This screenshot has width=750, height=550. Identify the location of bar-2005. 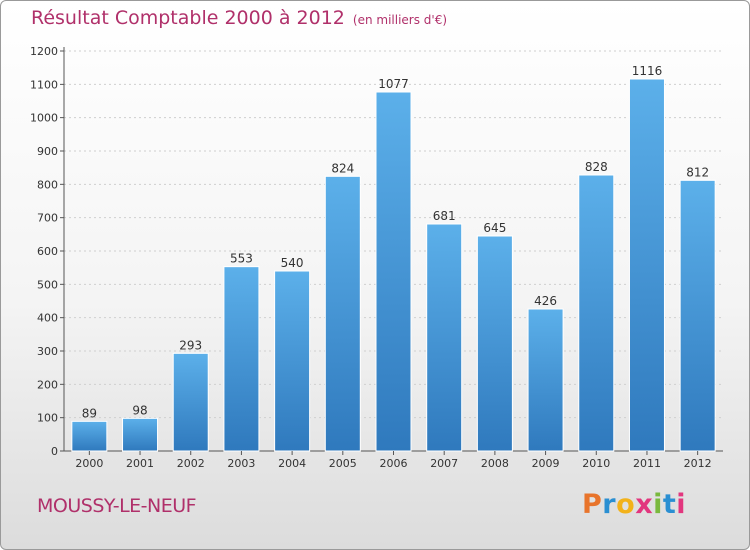
(342, 313).